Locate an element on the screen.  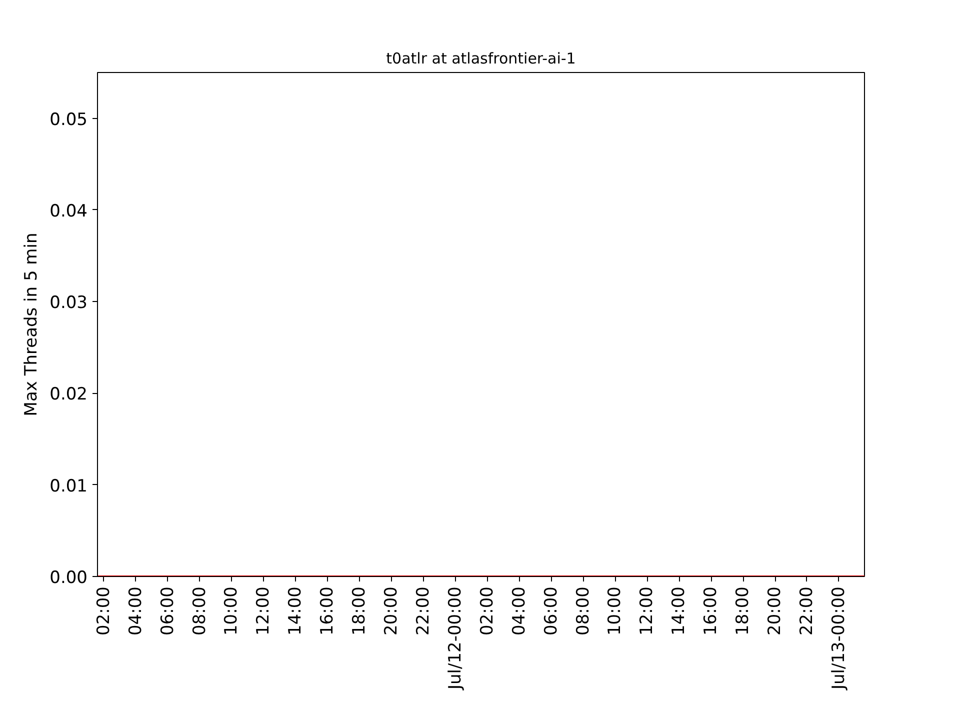
y-tick-label: 0.00 is located at coordinates (69, 578).